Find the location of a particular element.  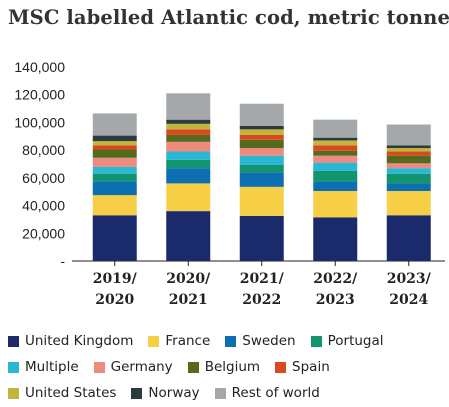

legend-label: Multiple is located at coordinates (52, 367).